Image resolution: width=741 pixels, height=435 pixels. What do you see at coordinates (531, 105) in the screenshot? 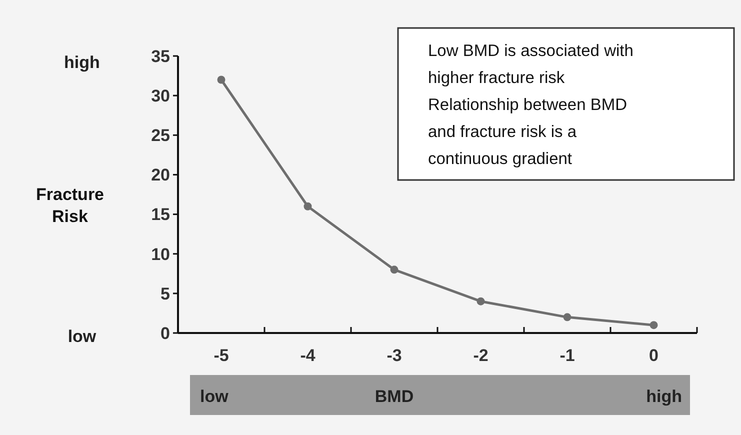
I see `annotation: Low BMD is associated with higher fracture risk Relationship between BMD and fracture risk is a continuous gradient` at bounding box center [531, 105].